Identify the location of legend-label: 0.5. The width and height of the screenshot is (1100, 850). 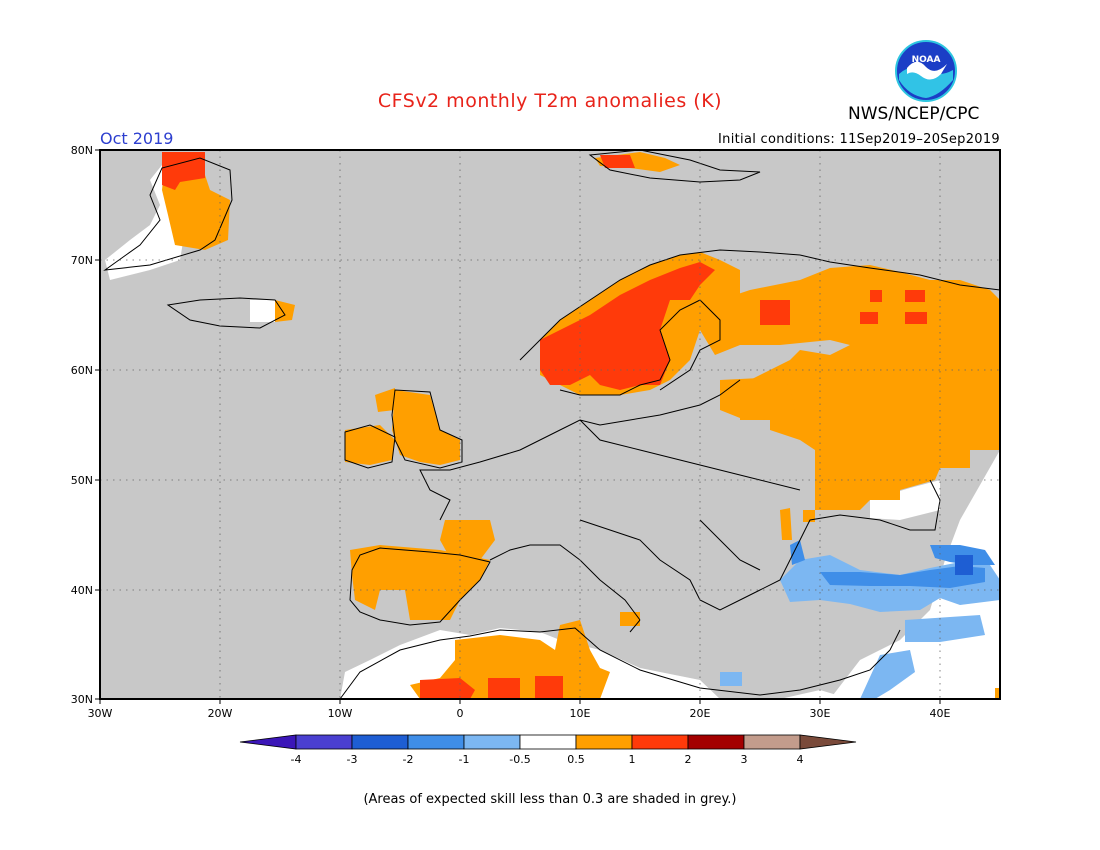
(576, 759).